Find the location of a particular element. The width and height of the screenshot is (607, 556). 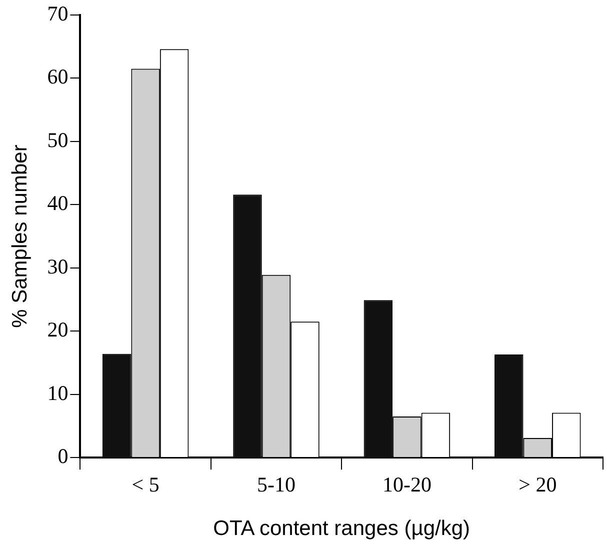

x-axis-title: OTA content ranges (µg/kg) is located at coordinates (341, 528).